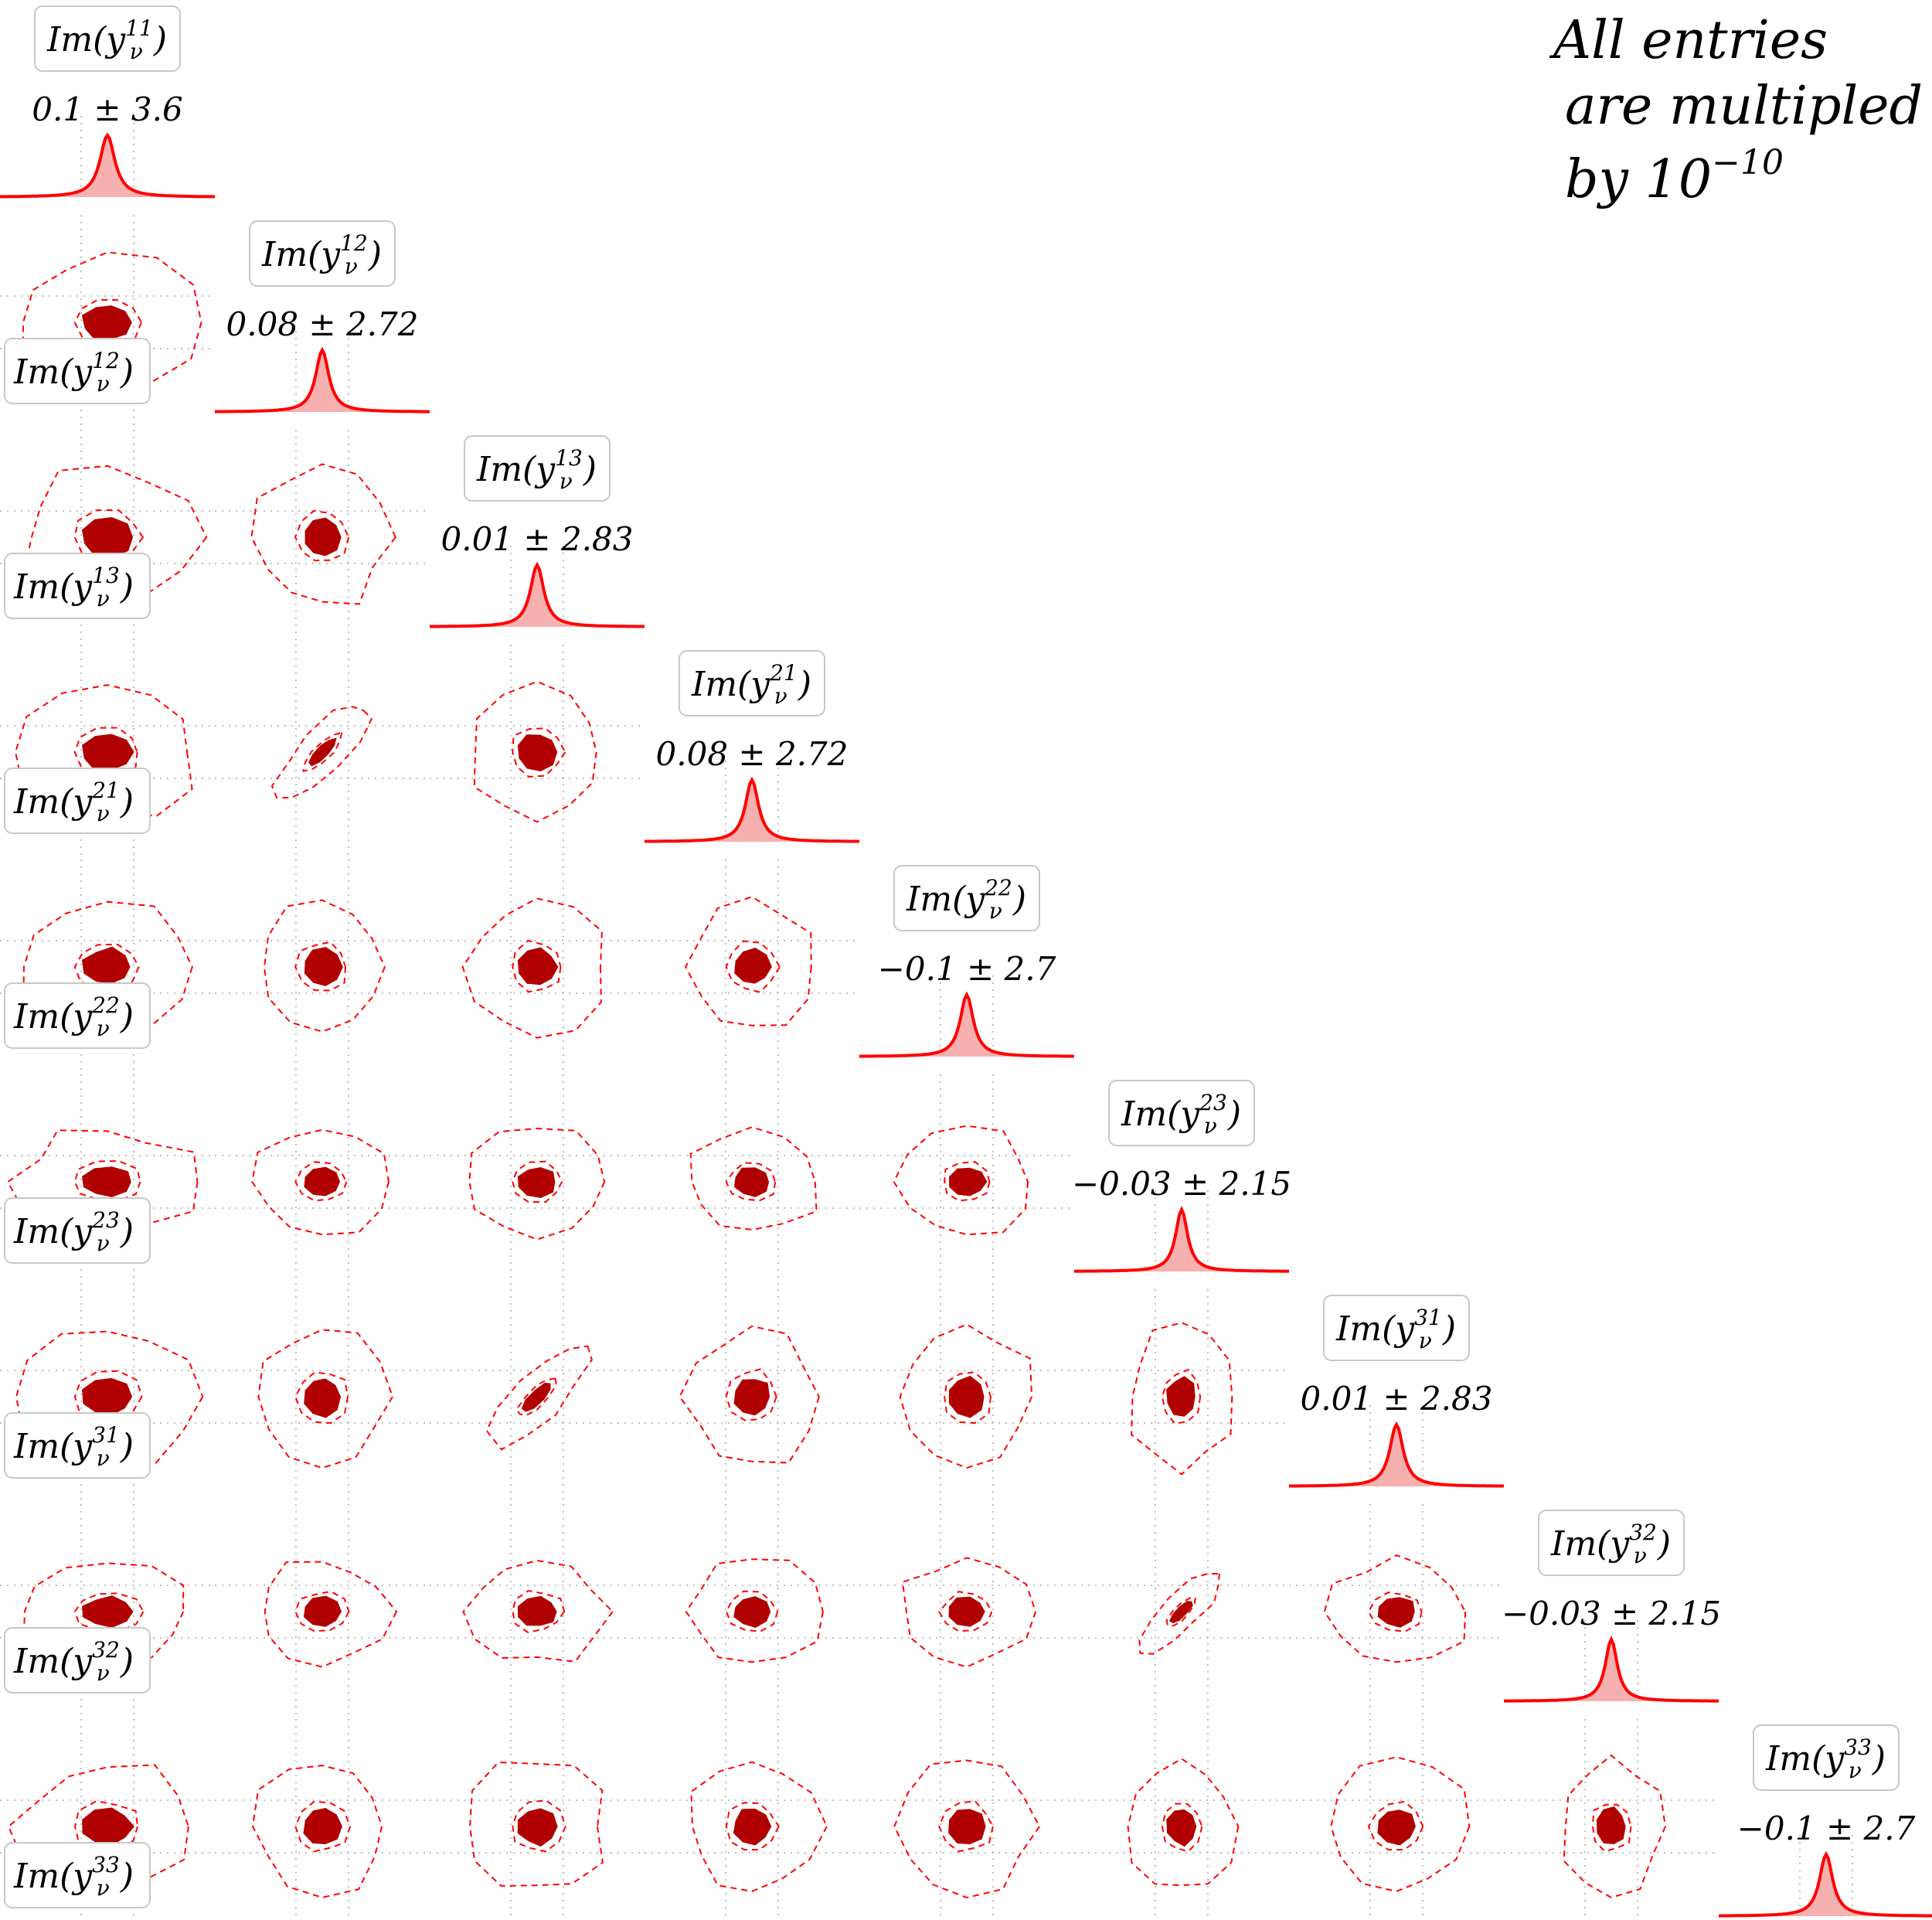 The height and width of the screenshot is (1920, 1932). Describe the element at coordinates (967, 898) in the screenshot. I see `param-label-top-5: Im(y22 ν)` at that location.